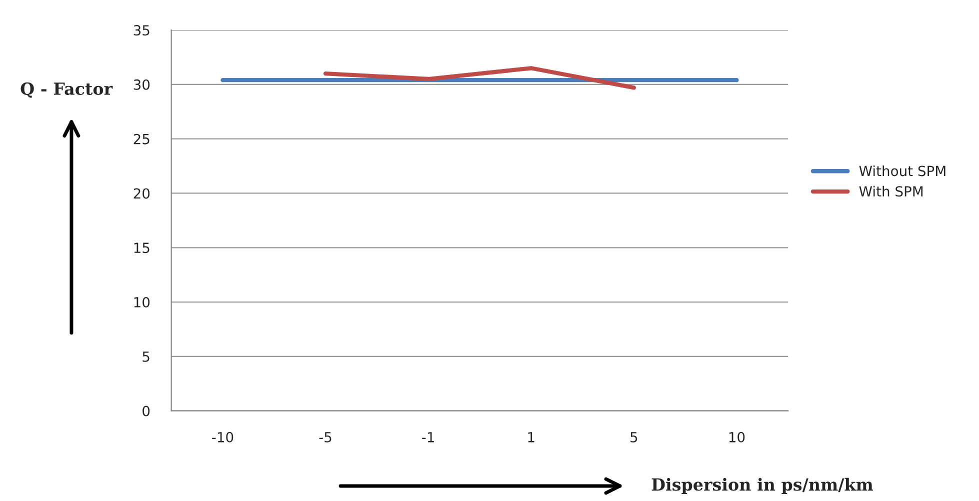 The width and height of the screenshot is (979, 501). I want to click on x-tick-label: -1, so click(428, 437).